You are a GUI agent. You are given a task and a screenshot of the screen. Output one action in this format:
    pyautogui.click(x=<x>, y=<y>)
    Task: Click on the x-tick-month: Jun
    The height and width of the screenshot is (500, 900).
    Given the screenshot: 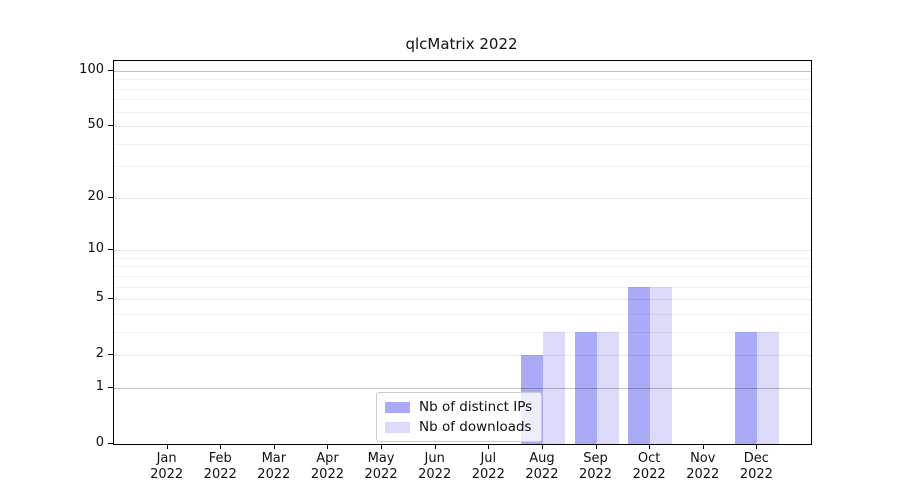 What is the action you would take?
    pyautogui.click(x=434, y=458)
    